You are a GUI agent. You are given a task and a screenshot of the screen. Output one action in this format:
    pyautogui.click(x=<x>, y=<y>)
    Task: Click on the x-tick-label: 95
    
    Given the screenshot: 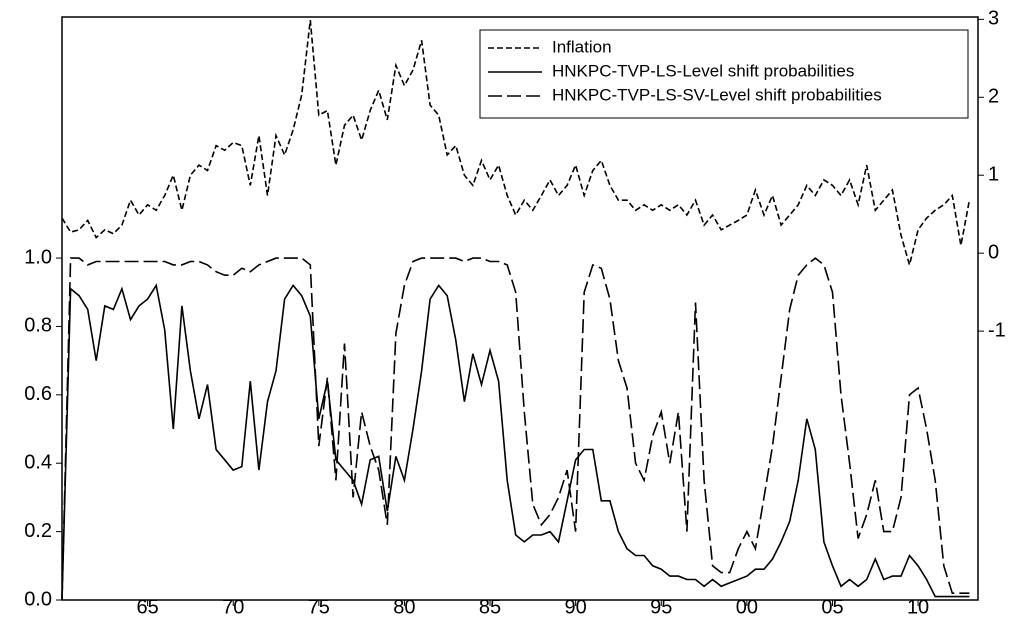 What is the action you would take?
    pyautogui.click(x=661, y=605)
    